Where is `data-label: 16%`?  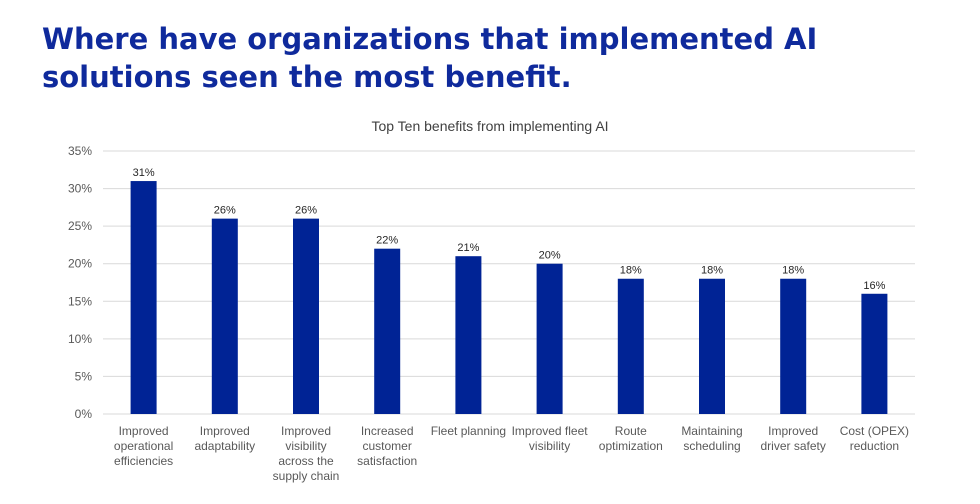 data-label: 16% is located at coordinates (874, 286).